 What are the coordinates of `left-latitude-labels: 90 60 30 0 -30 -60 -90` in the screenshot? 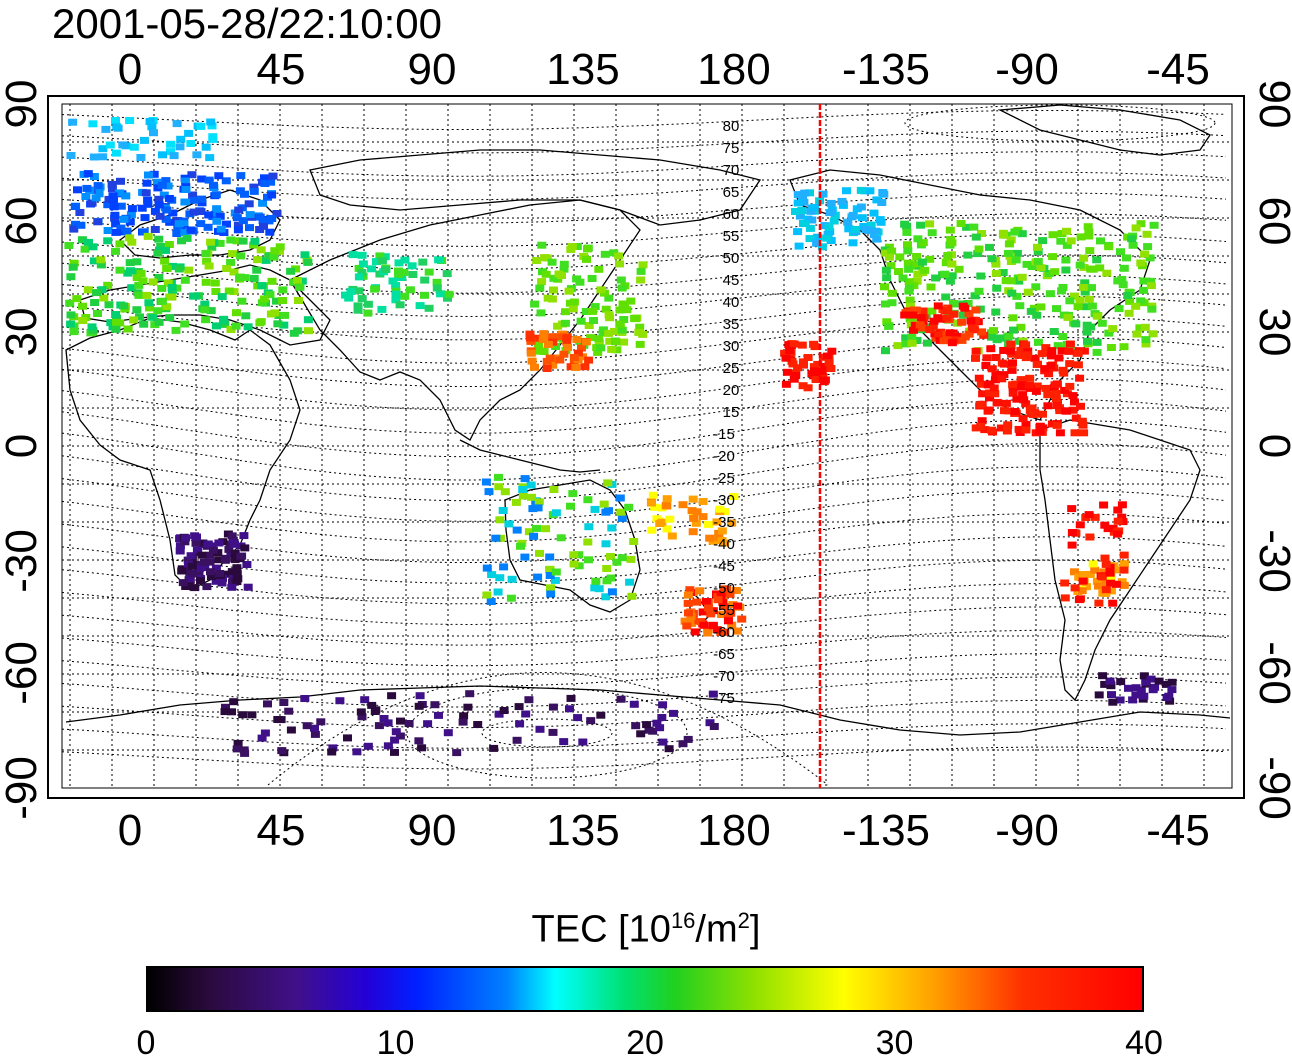 It's located at (23, 450).